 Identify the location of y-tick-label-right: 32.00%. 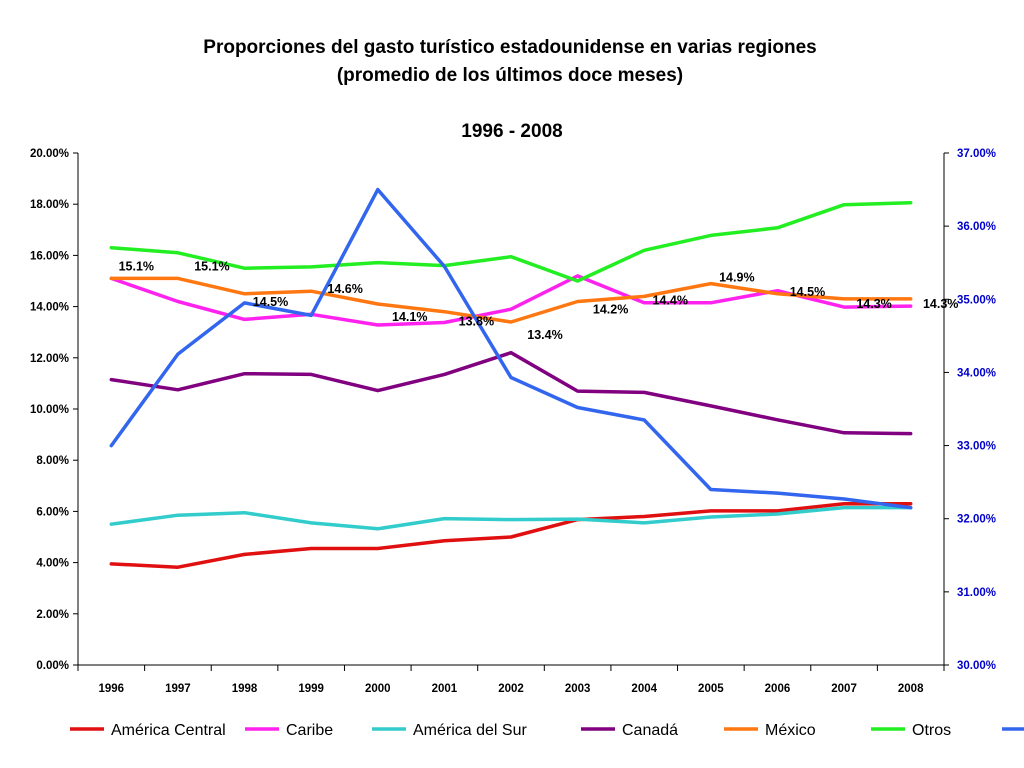
(976, 520).